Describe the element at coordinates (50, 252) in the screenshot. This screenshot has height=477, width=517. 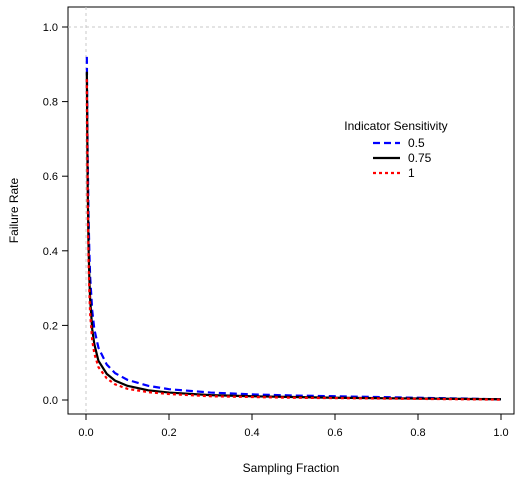
I see `y-tick-label: 0.4` at that location.